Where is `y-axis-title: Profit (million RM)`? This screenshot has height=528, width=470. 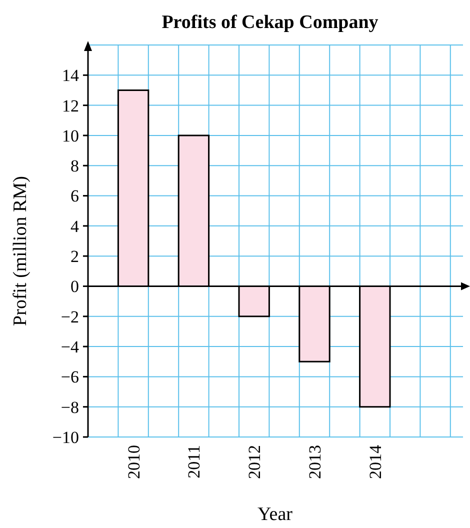
y-axis-title: Profit (million RM) is located at coordinates (20, 251).